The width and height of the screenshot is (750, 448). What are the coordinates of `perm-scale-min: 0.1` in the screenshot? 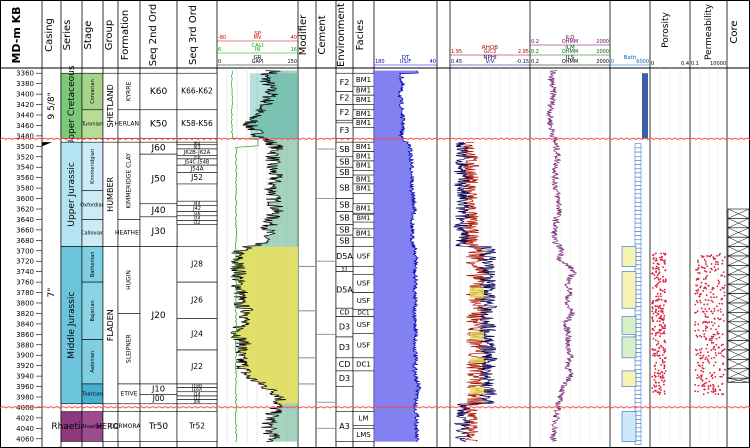 It's located at (695, 64).